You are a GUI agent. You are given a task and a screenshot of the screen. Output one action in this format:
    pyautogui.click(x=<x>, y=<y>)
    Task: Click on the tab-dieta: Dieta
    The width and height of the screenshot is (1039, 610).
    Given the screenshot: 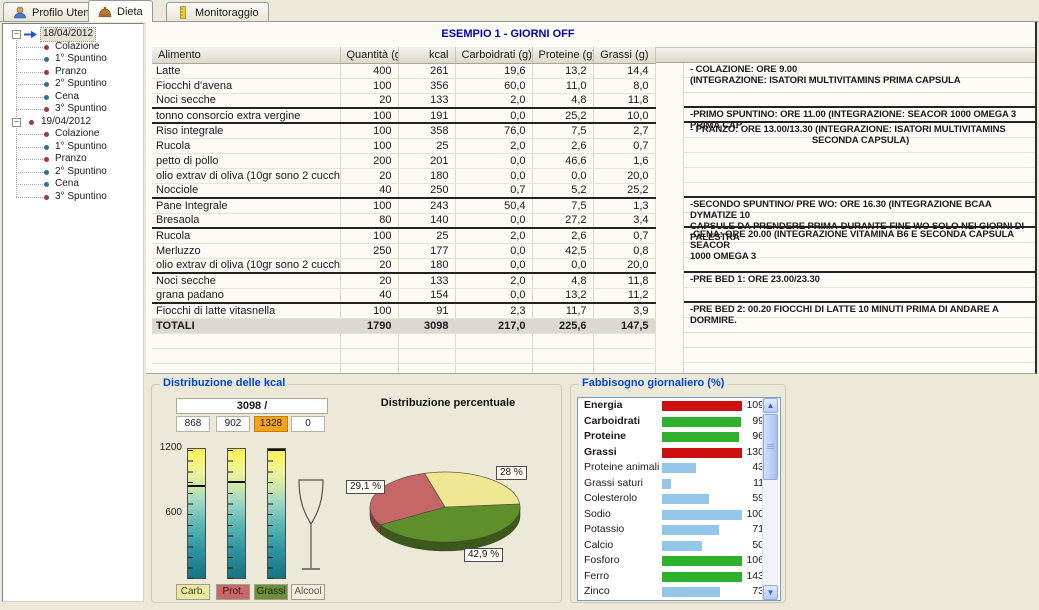 What is the action you would take?
    pyautogui.click(x=120, y=11)
    